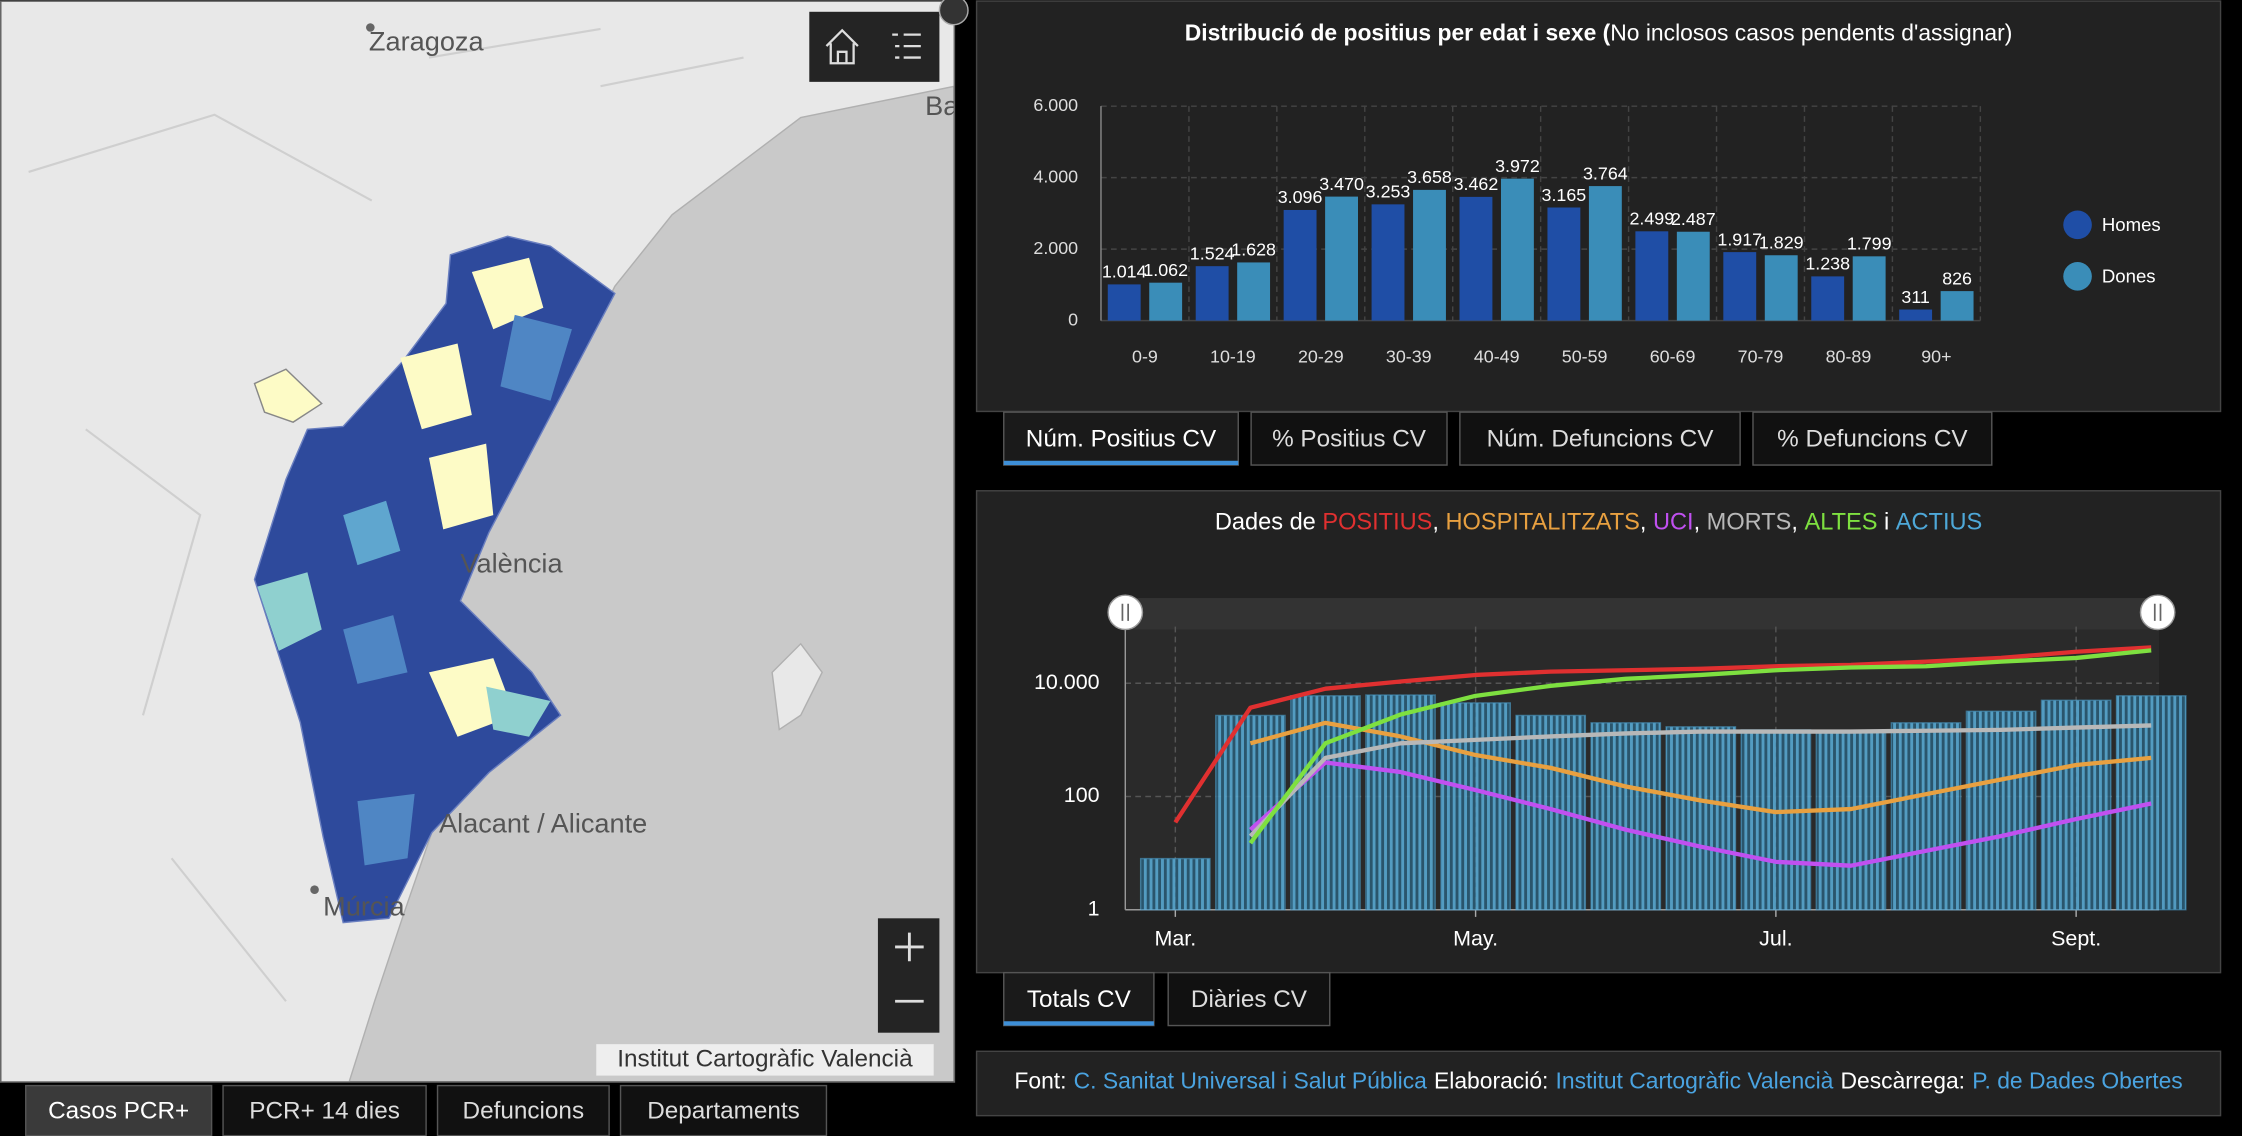 This screenshot has height=1136, width=2242. I want to click on data-label: 1.014, so click(1124, 272).